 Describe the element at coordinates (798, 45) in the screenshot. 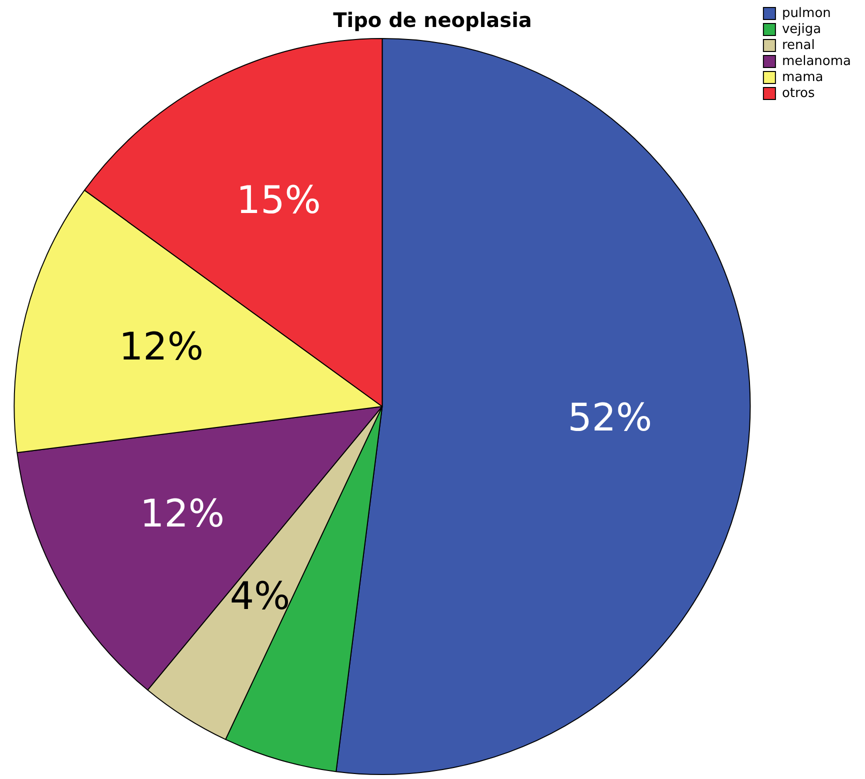

I see `legend-label: renal` at that location.